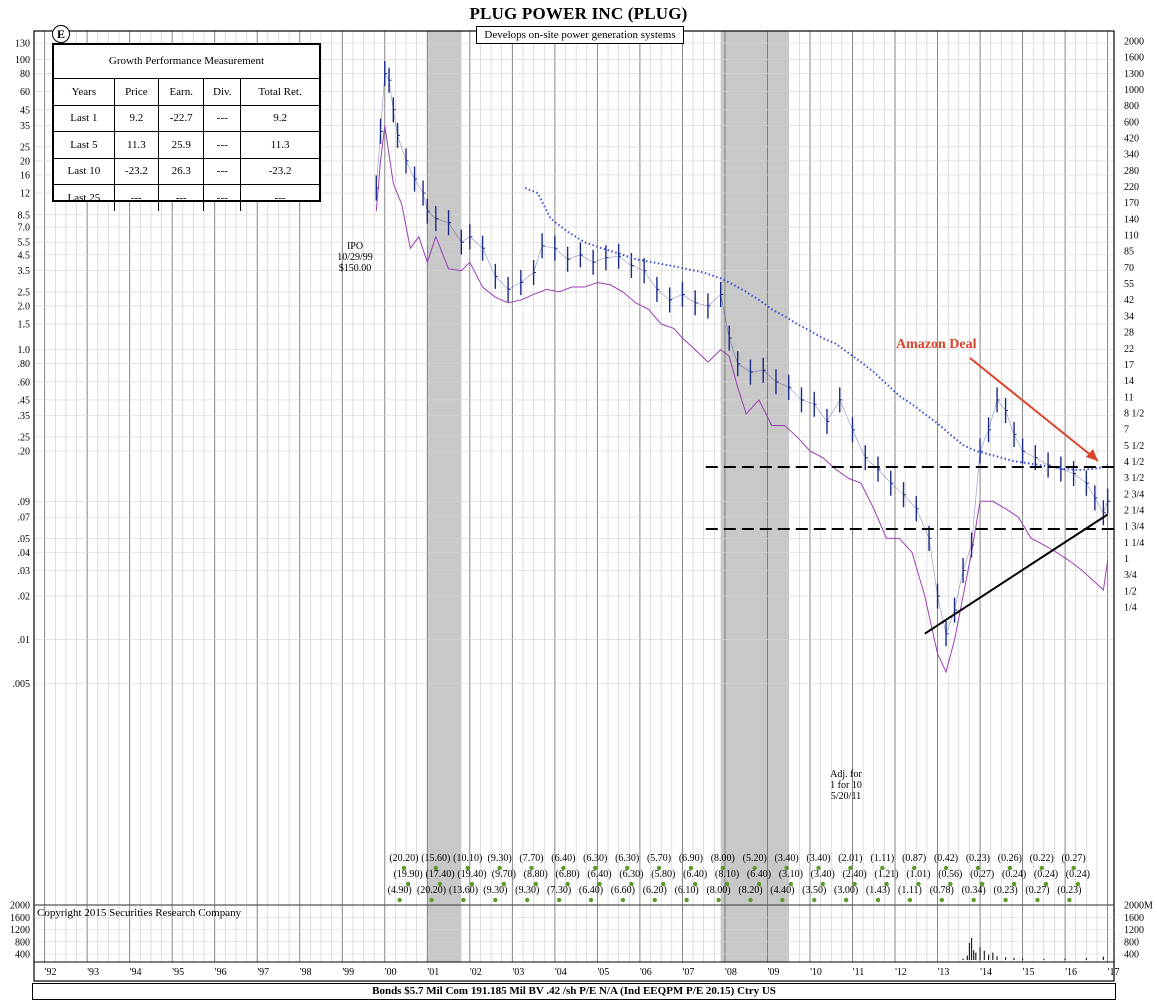  Describe the element at coordinates (84, 92) in the screenshot. I see `growth-header-cell: Years` at that location.